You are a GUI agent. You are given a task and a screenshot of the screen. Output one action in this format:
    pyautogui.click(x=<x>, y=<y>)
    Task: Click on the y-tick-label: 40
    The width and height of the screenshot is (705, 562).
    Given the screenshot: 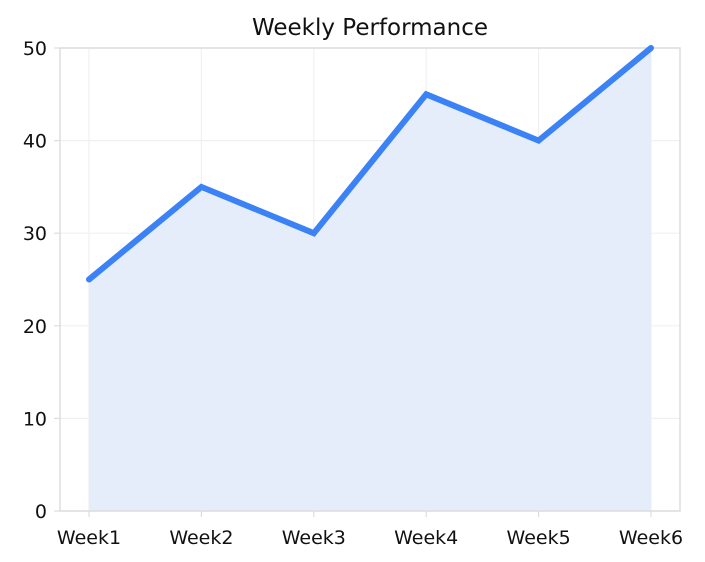 What is the action you would take?
    pyautogui.click(x=35, y=142)
    